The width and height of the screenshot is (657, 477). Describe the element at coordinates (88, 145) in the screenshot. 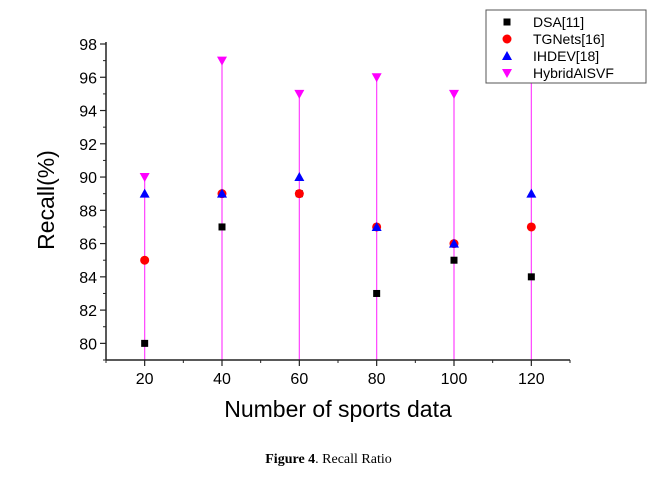

I see `y-tick-label: 92` at that location.